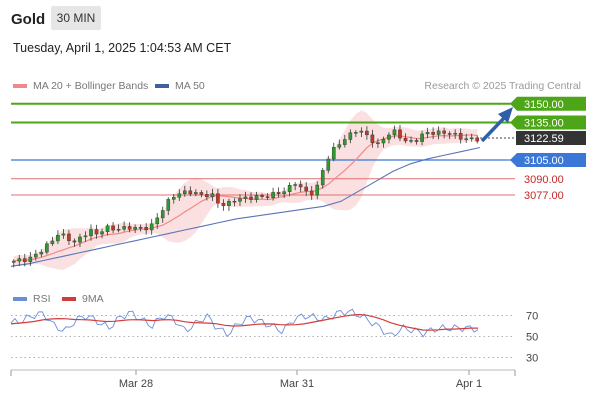 The image size is (590, 400). Describe the element at coordinates (122, 48) in the screenshot. I see `timestamp: Tuesday, April 1, 2025 1:04:53 AM CET` at that location.